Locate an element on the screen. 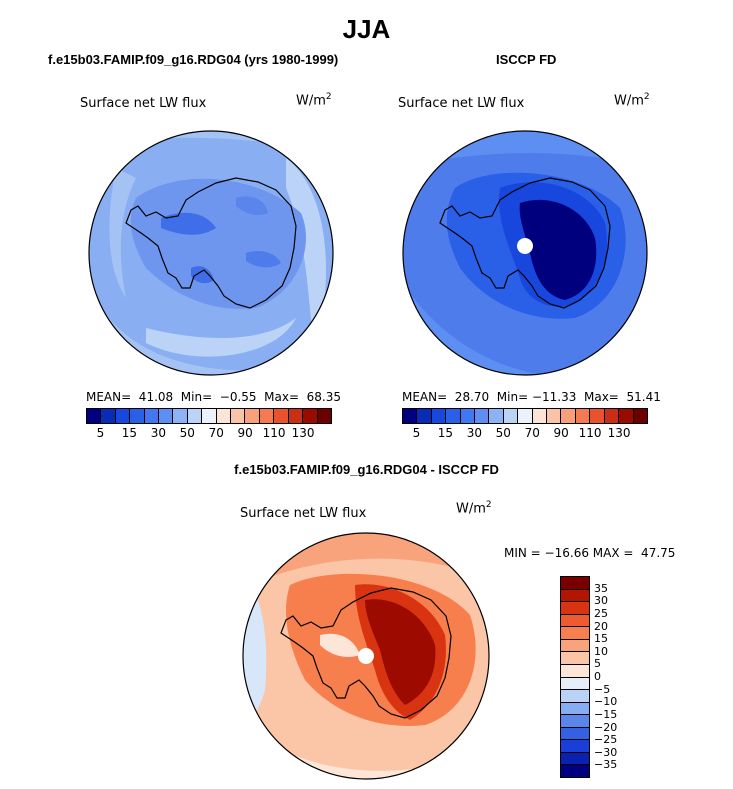 Image resolution: width=733 pixels, height=789 pixels. panel2-colorbar-ticks: 5 15 30 50 70 90 110 130 is located at coordinates (524, 434).